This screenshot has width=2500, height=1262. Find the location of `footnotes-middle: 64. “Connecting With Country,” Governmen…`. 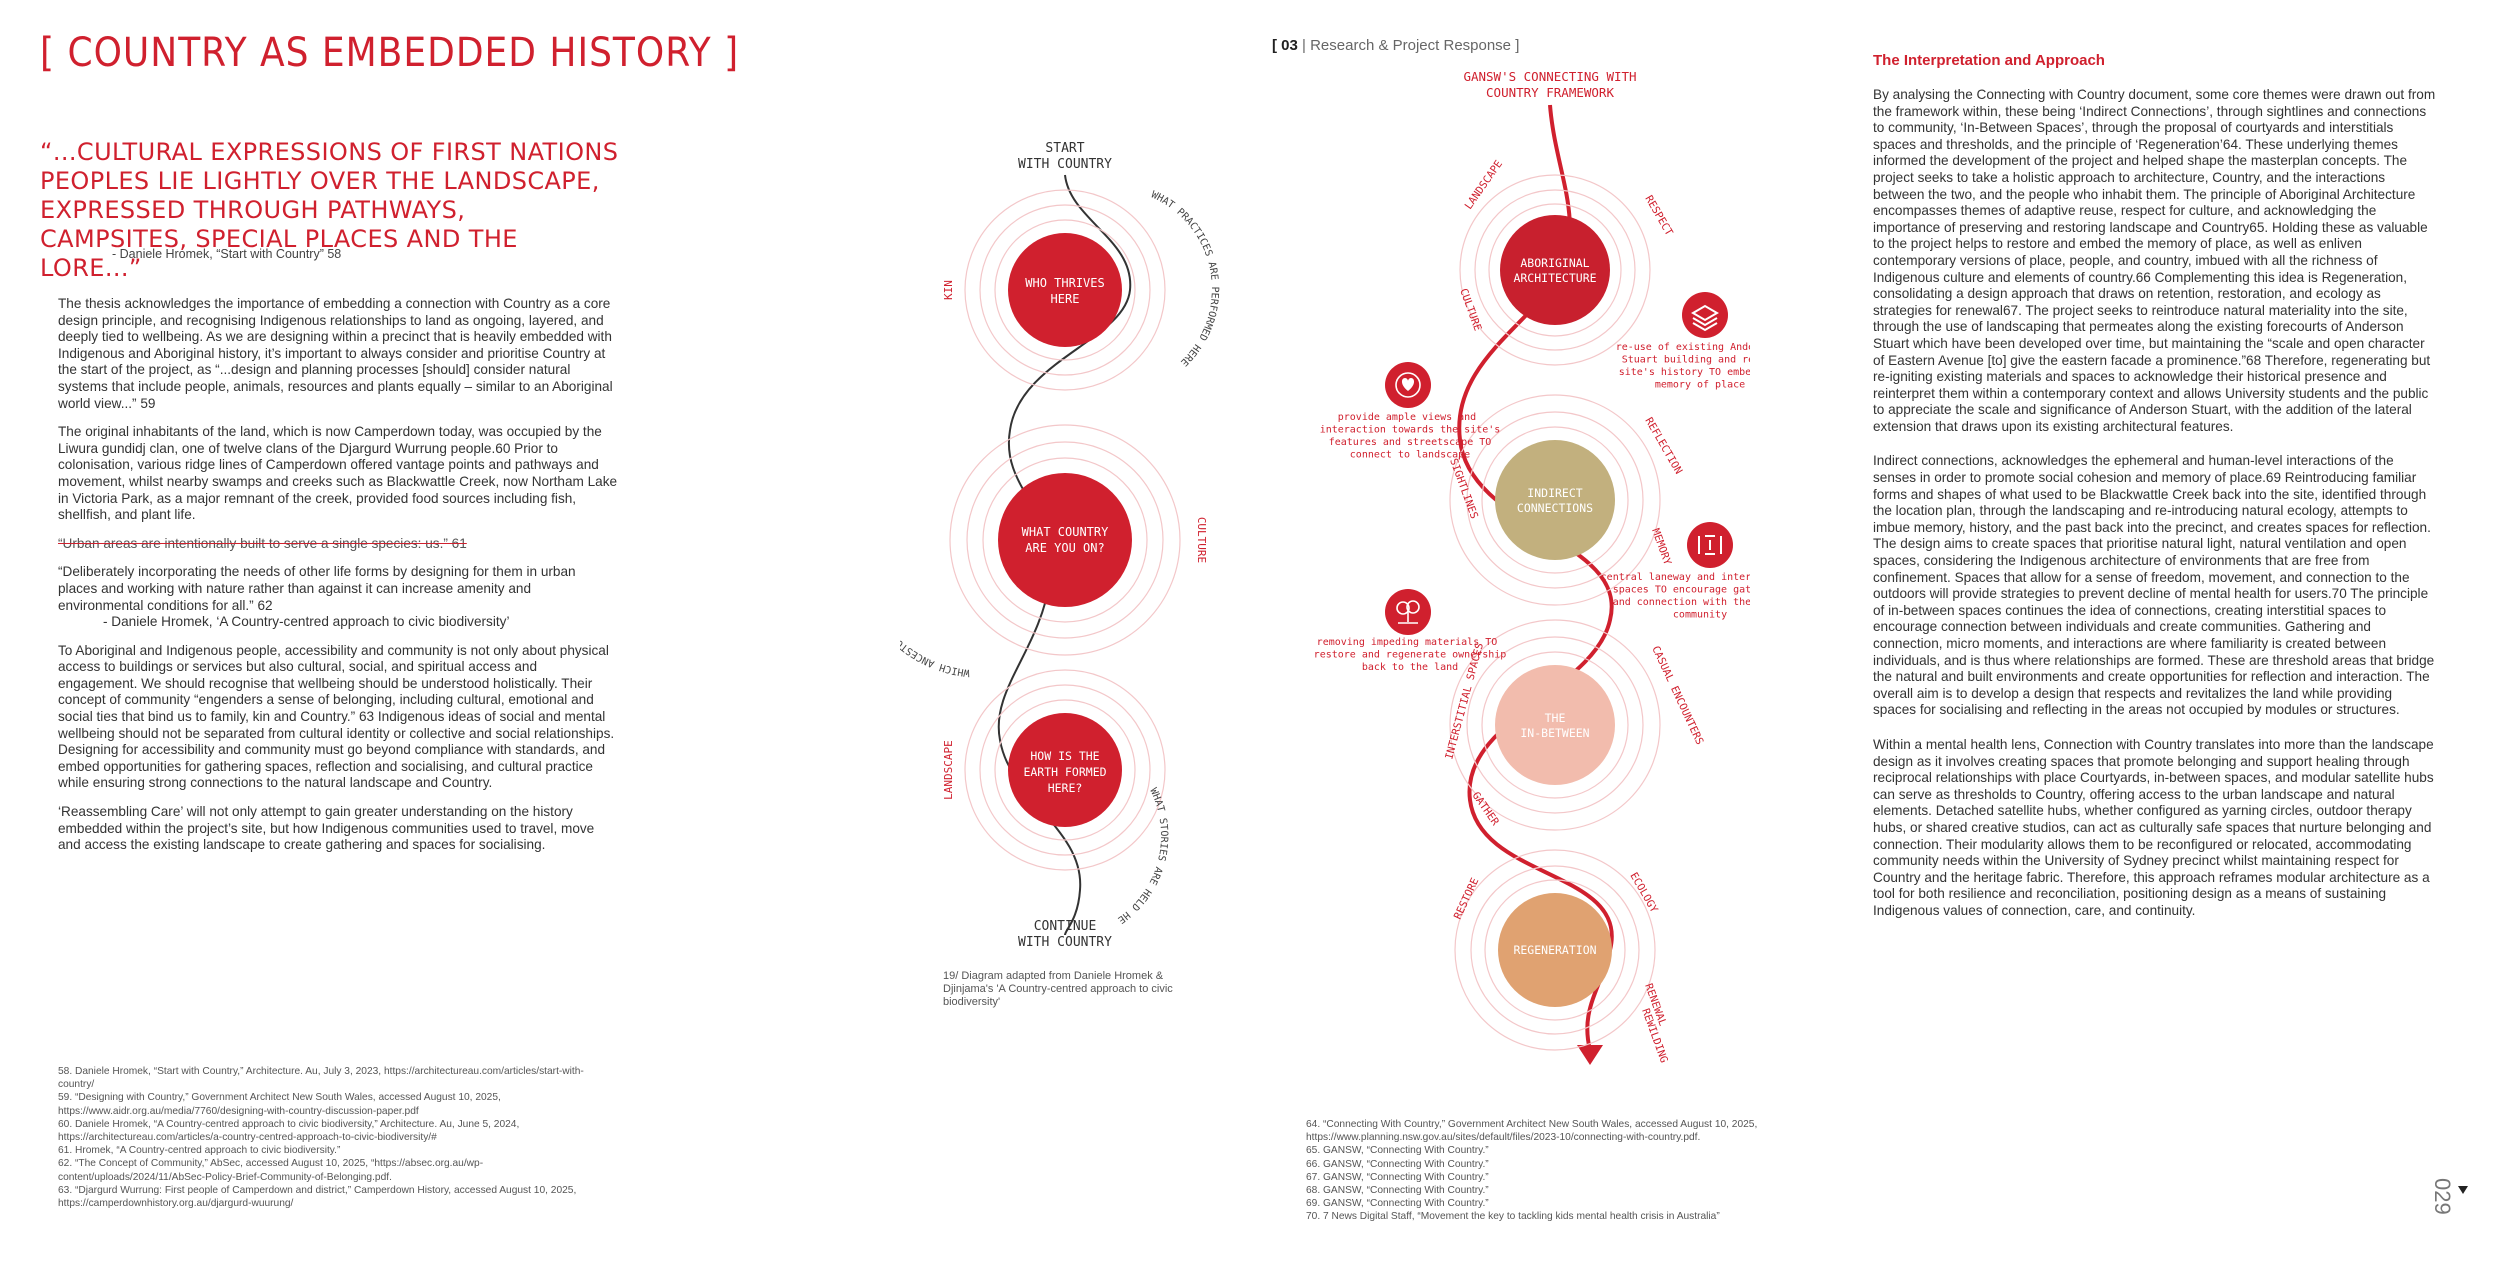

footnotes-middle: 64. “Connecting With Country,” Governmen… is located at coordinates (1556, 1171).